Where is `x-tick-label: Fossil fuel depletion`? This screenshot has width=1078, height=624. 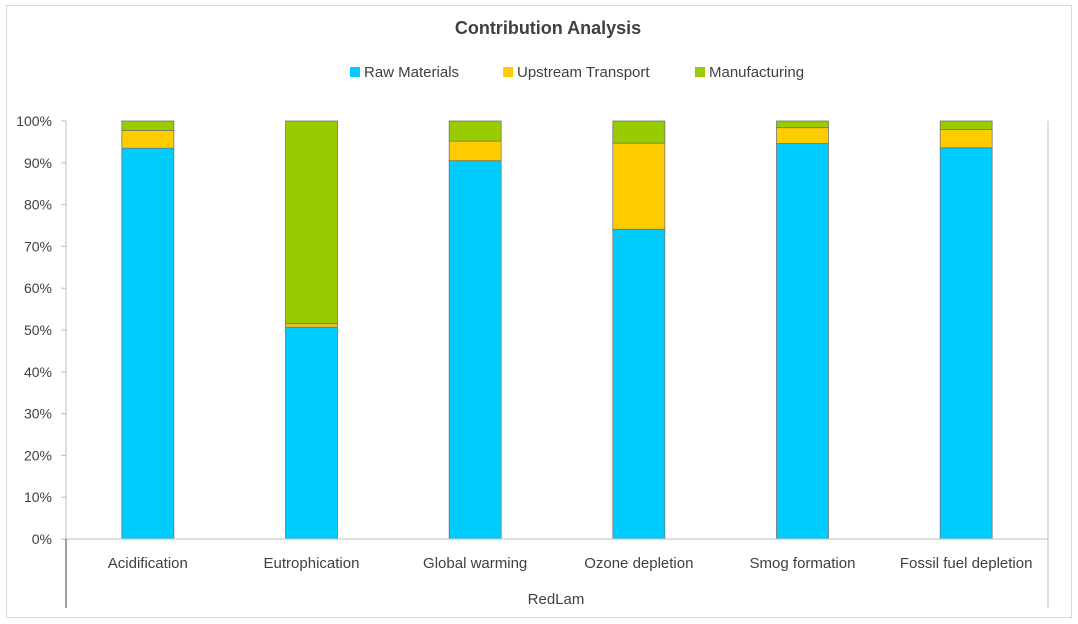
x-tick-label: Fossil fuel depletion is located at coordinates (966, 563).